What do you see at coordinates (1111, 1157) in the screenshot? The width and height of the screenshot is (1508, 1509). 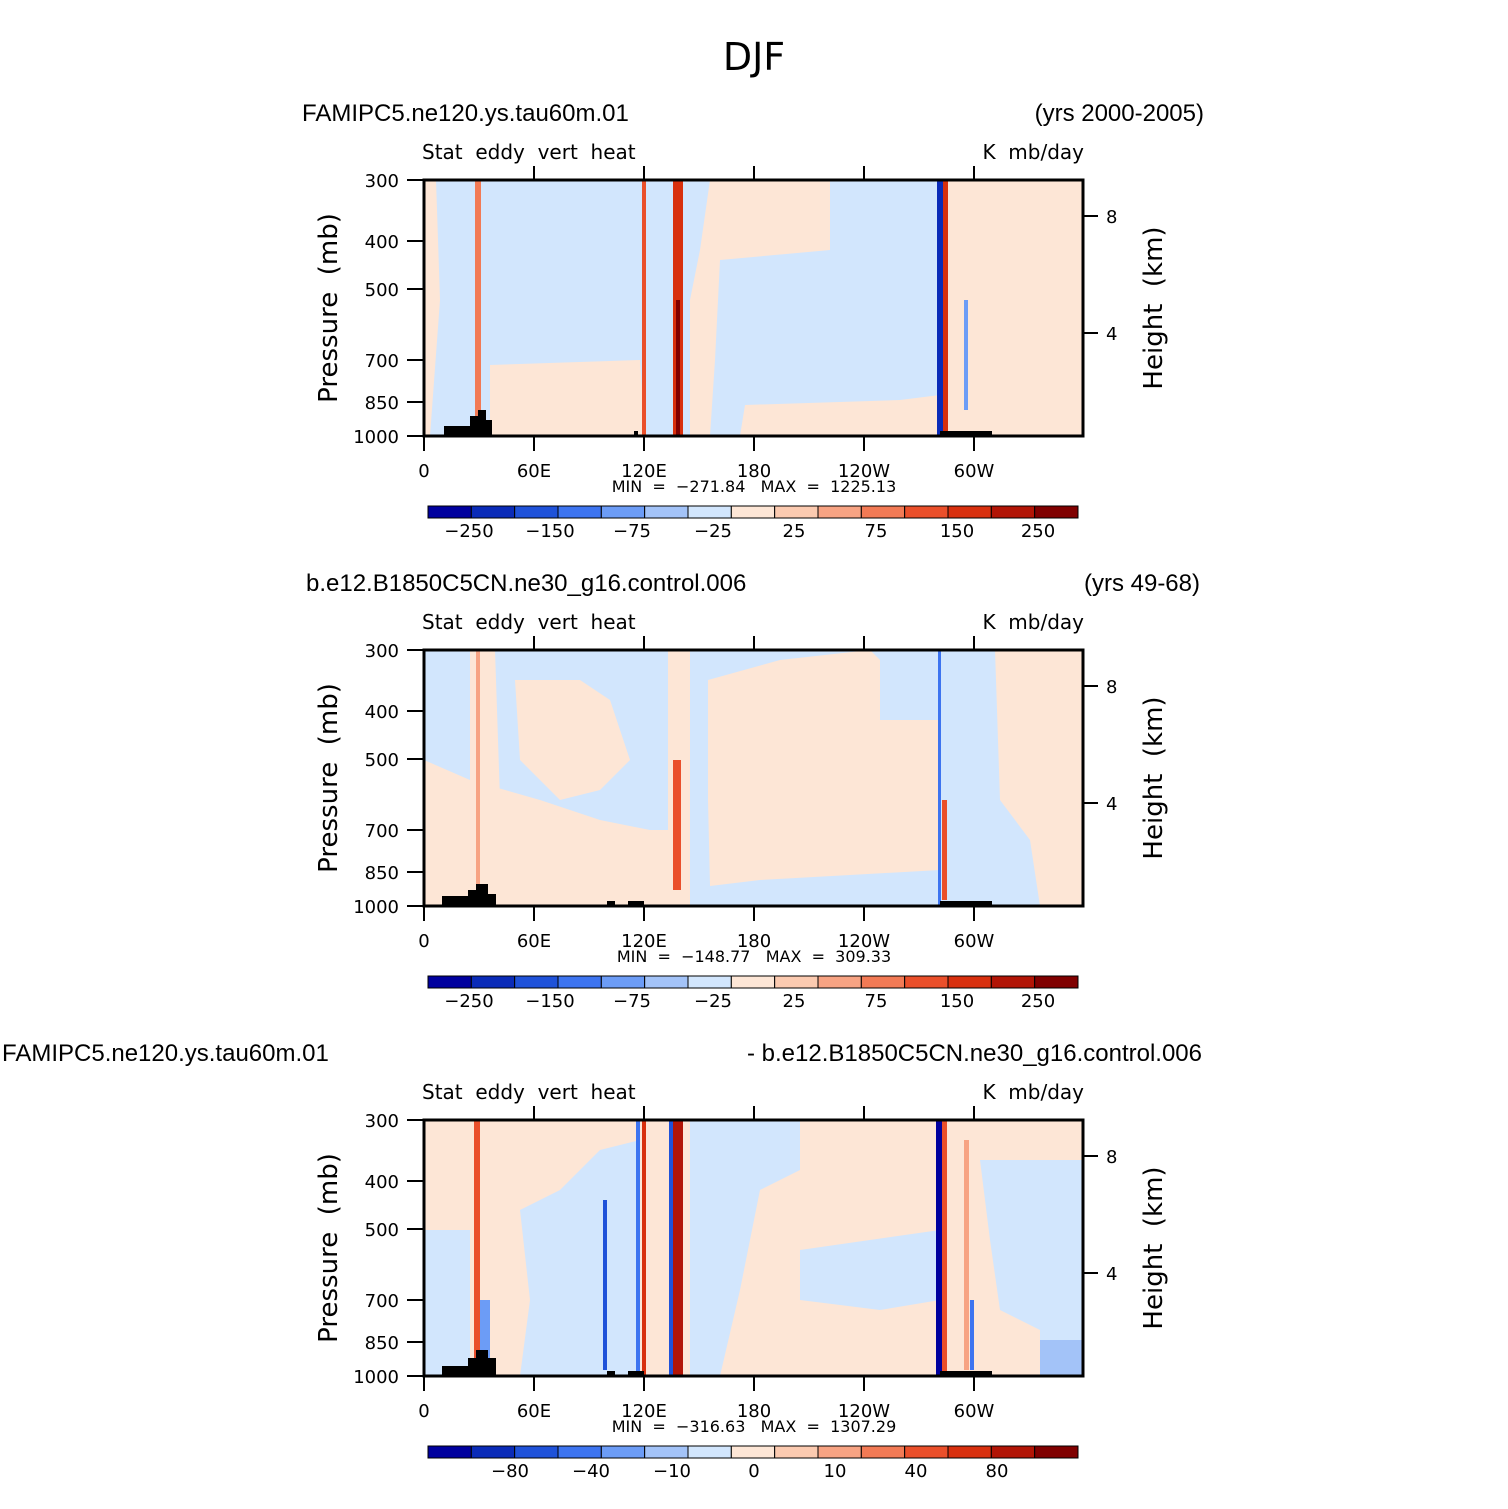 I see `panel-3-rtick-label-8: 8` at bounding box center [1111, 1157].